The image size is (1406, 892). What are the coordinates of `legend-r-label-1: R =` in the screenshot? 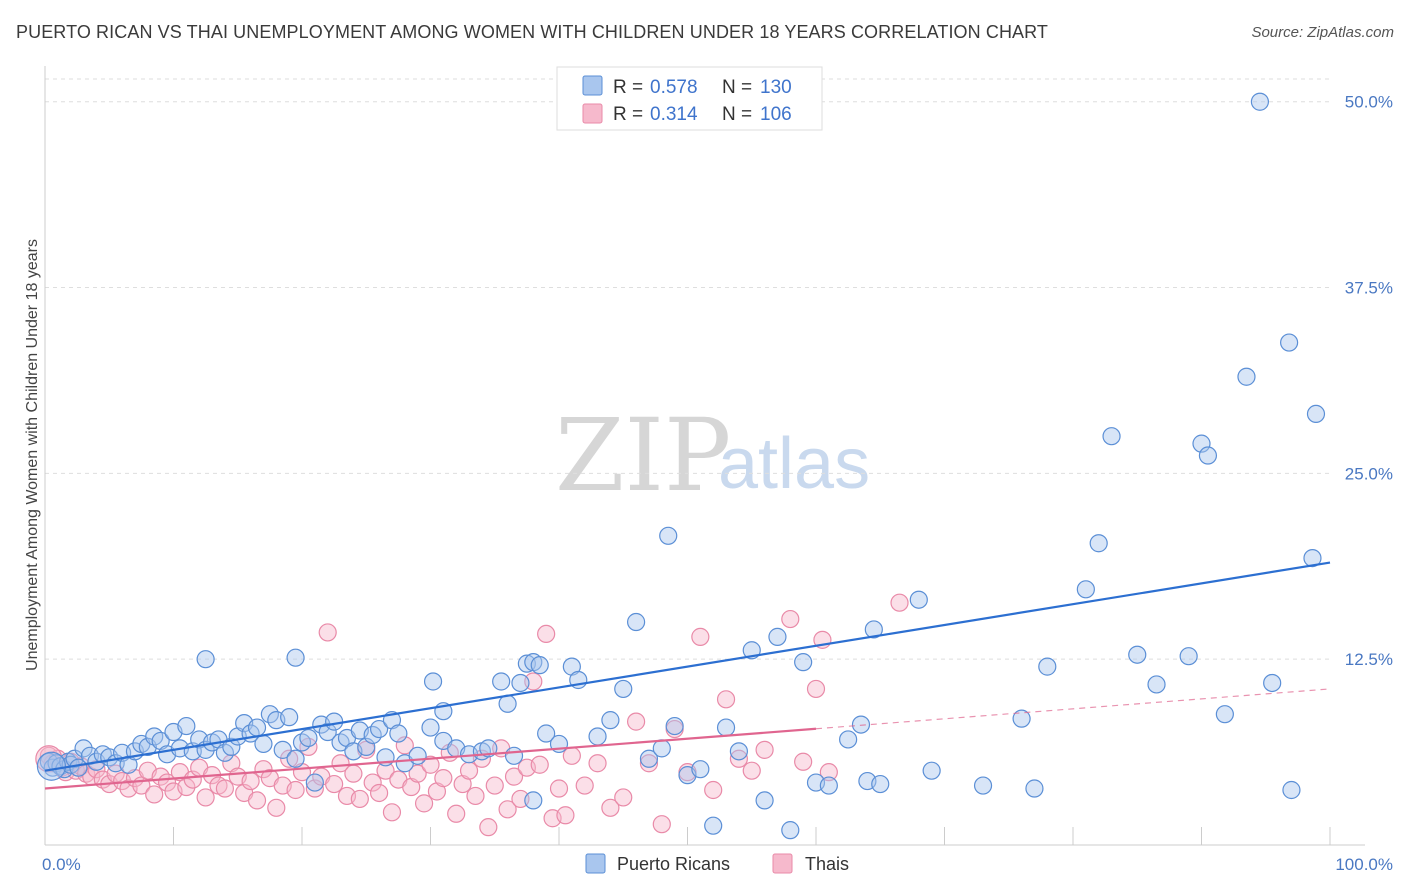 It's located at (628, 87).